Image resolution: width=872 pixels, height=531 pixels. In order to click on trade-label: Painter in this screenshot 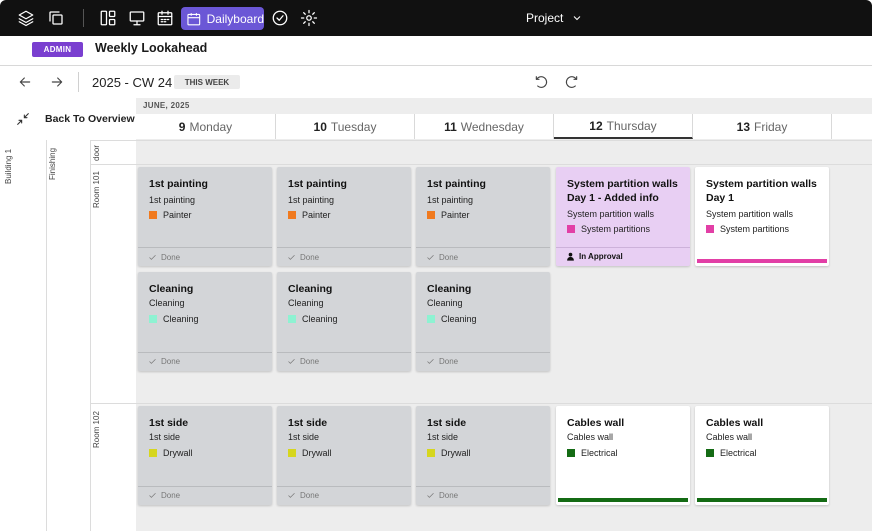, I will do `click(177, 215)`.